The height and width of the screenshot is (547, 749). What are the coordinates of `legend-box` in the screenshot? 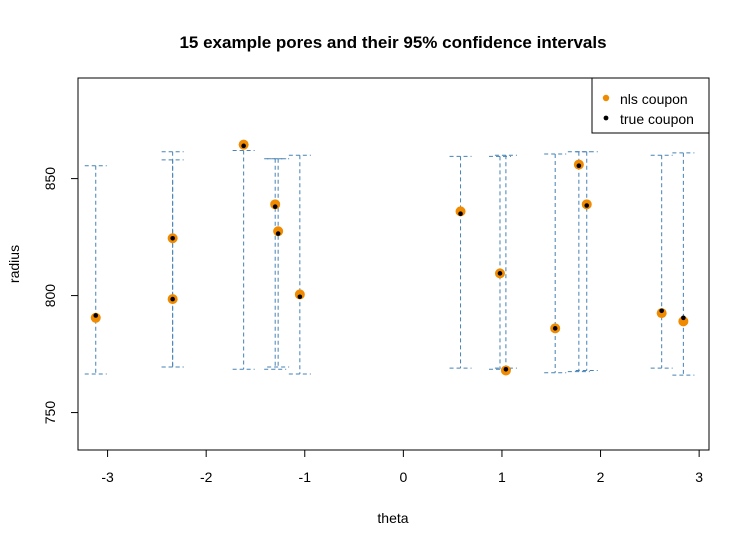 It's located at (650, 105).